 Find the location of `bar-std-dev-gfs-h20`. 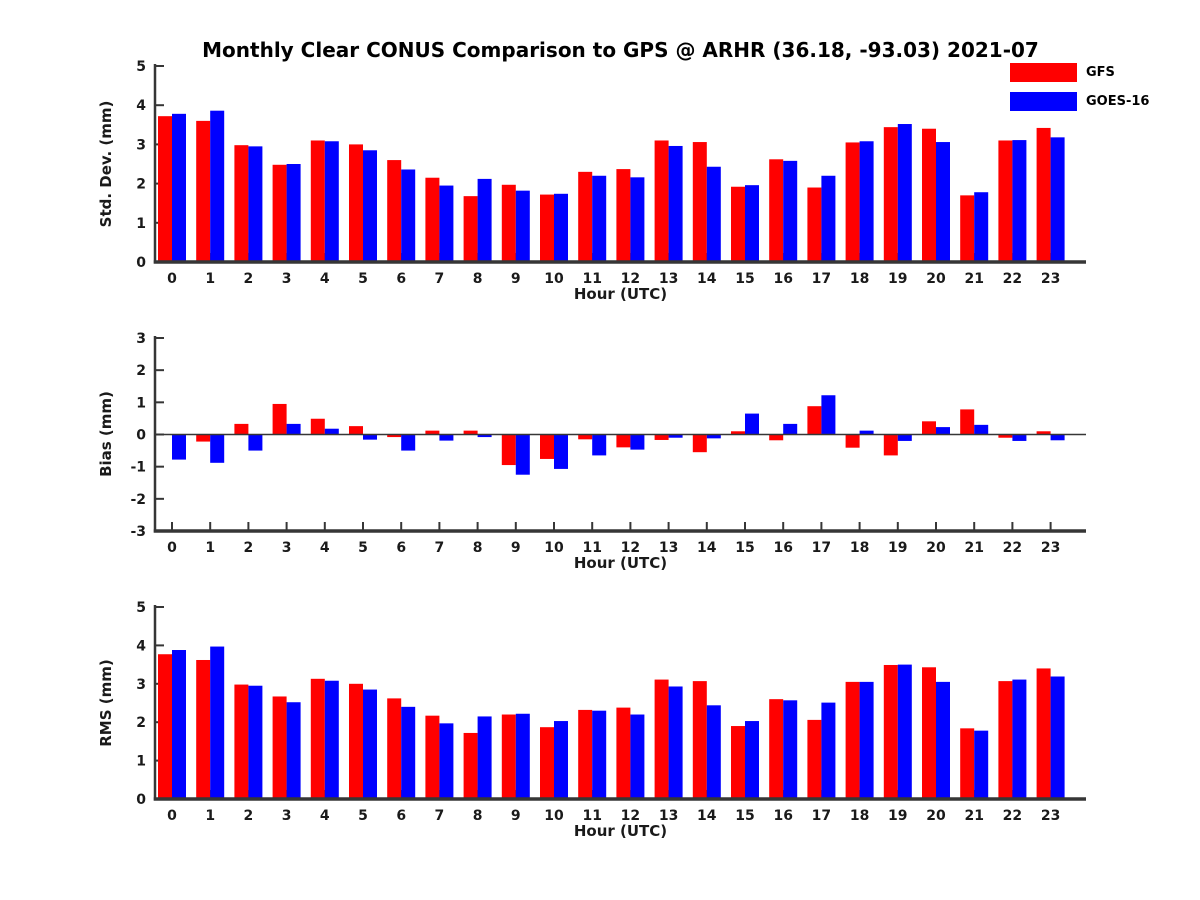

bar-std-dev-gfs-h20 is located at coordinates (929, 195).